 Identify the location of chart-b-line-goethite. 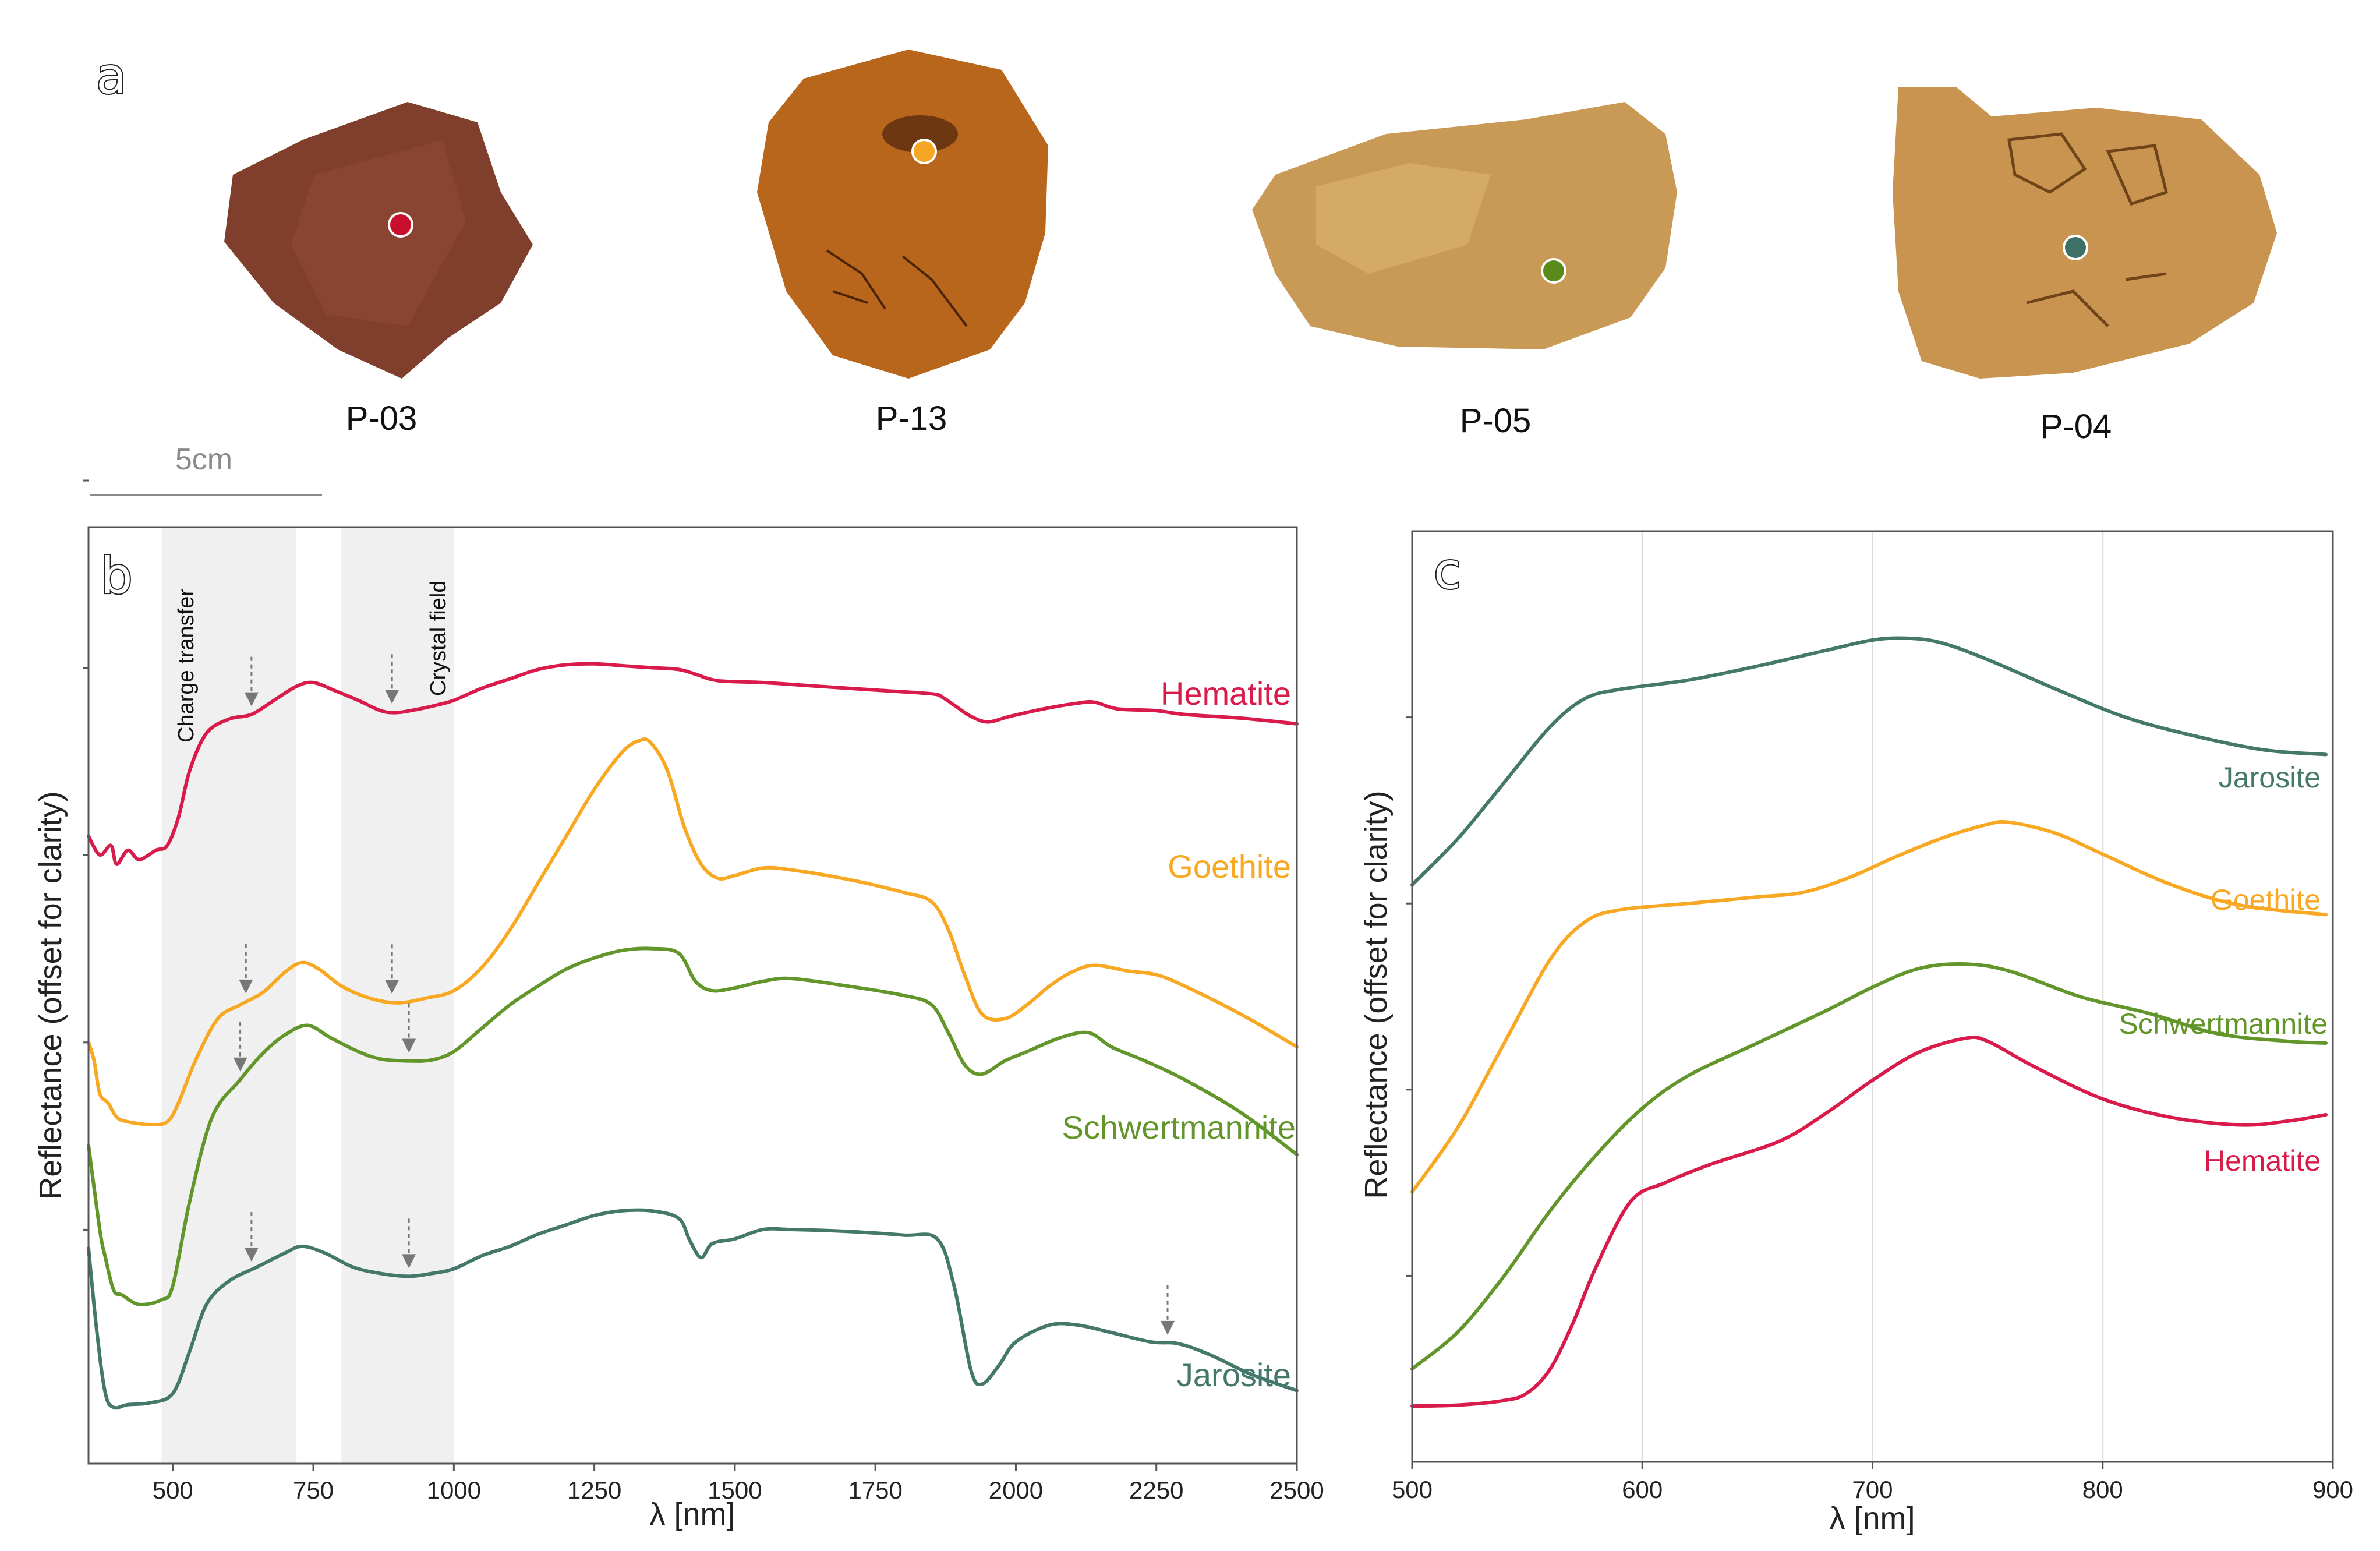
(693, 932).